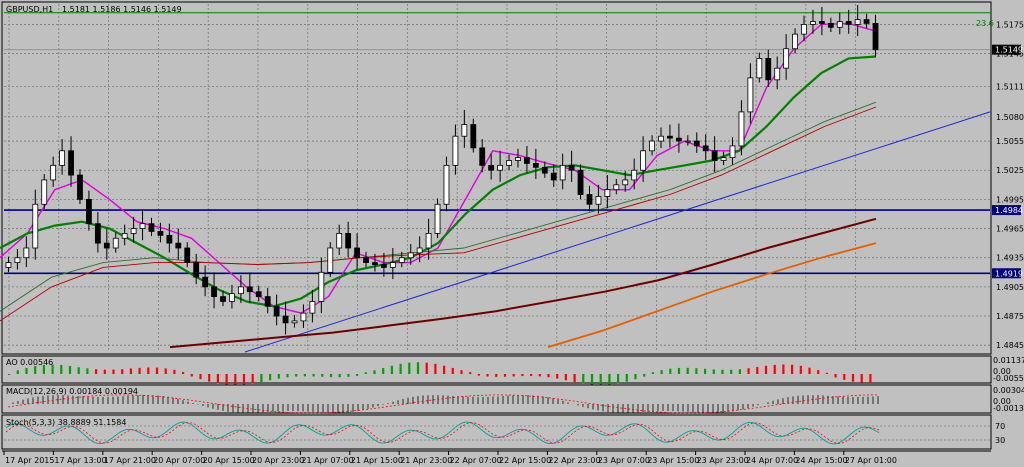 This screenshot has width=1024, height=467. I want to click on time-label: 24 Apr 07:00, so click(772, 460).